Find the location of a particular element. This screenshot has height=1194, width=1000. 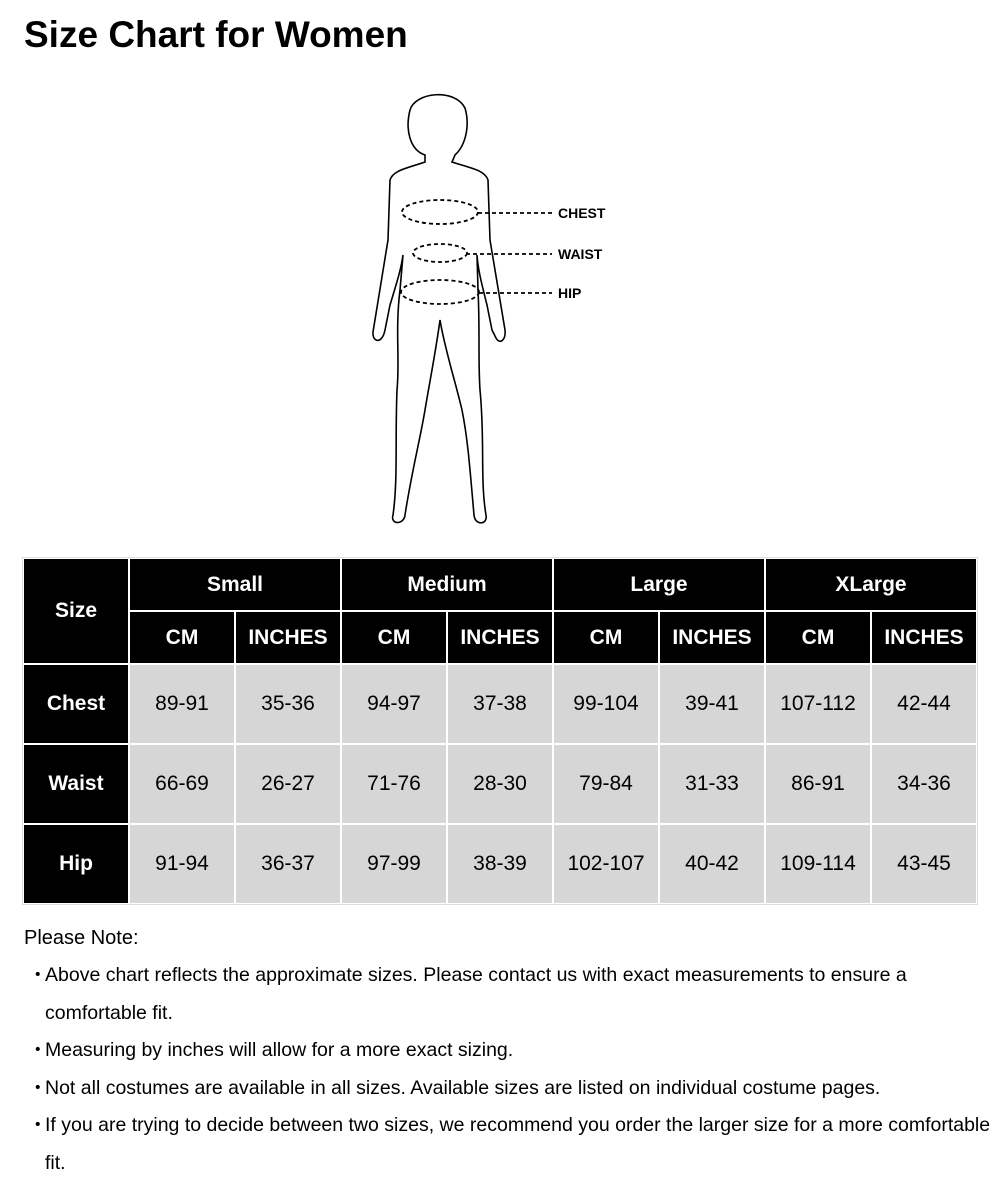

page-title: Size Chart for Women is located at coordinates (216, 34).